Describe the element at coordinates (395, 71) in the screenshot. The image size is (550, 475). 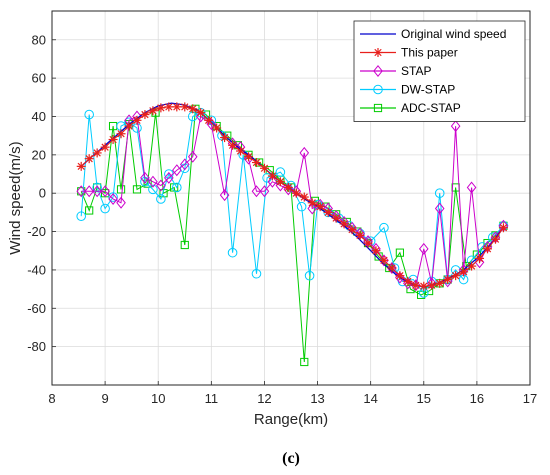
I see `legend-entry-stap: STAP` at that location.